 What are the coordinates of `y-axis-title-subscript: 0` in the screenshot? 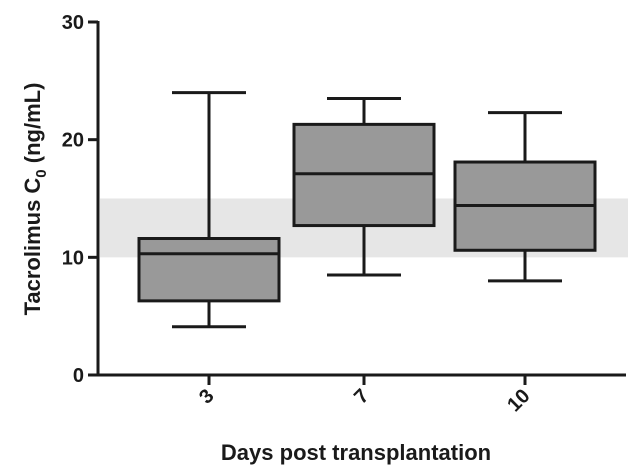 It's located at (41, 173).